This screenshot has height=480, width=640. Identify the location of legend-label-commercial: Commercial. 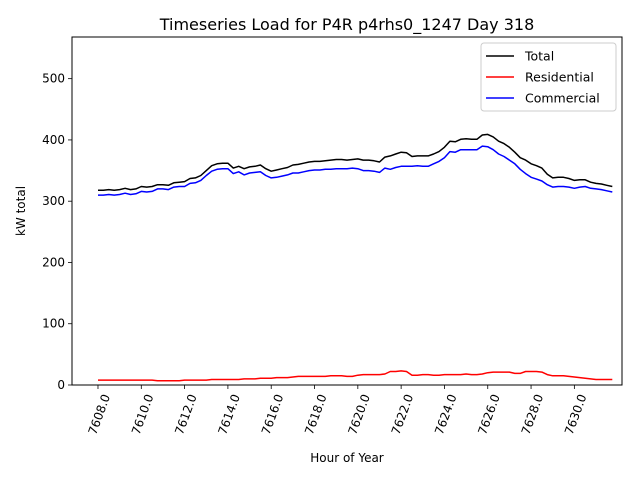
(562, 98).